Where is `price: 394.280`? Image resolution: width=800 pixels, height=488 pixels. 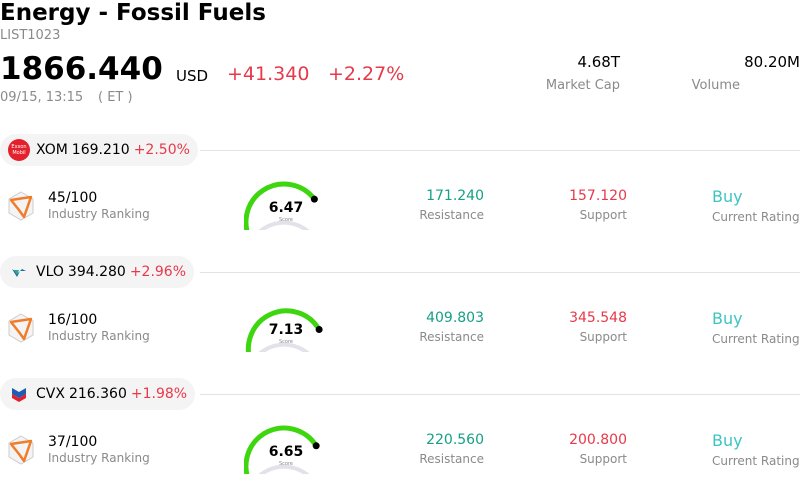 price: 394.280 is located at coordinates (96, 272).